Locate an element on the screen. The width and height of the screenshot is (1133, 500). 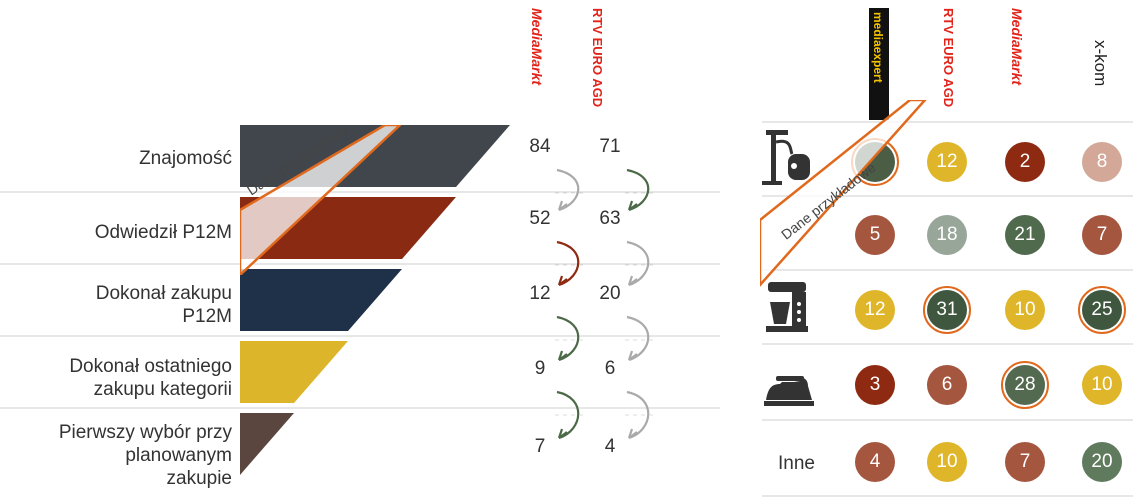
vacuum-cleaner-icon is located at coordinates (786, 157).